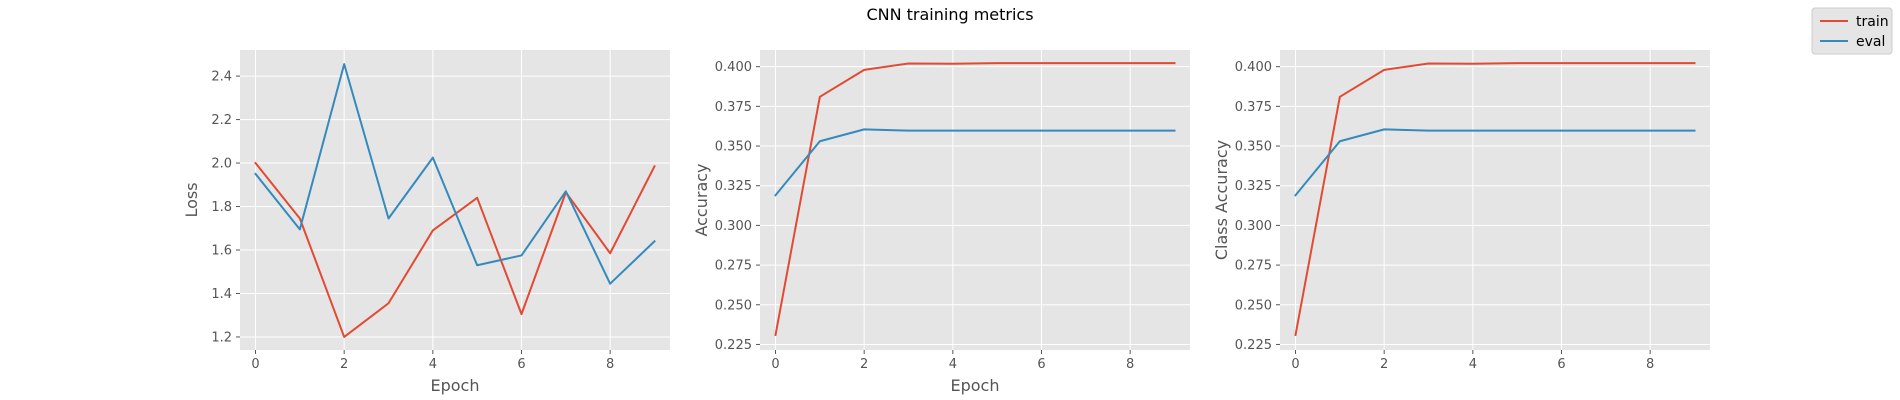  I want to click on y-tick-label: 1.8, so click(221, 207).